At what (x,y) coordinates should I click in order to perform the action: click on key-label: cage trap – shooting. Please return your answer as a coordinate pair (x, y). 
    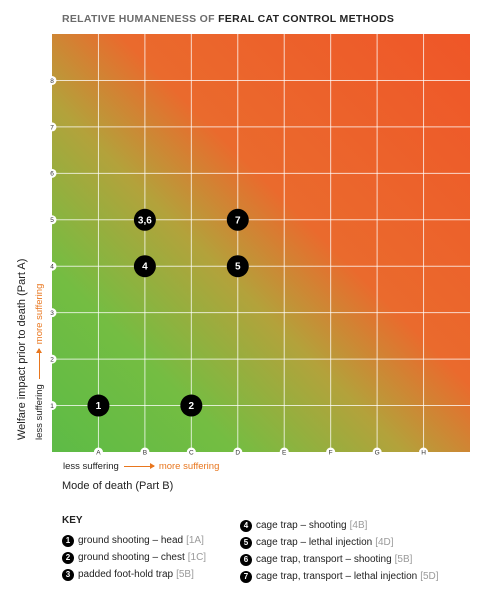
    Looking at the image, I should click on (301, 525).